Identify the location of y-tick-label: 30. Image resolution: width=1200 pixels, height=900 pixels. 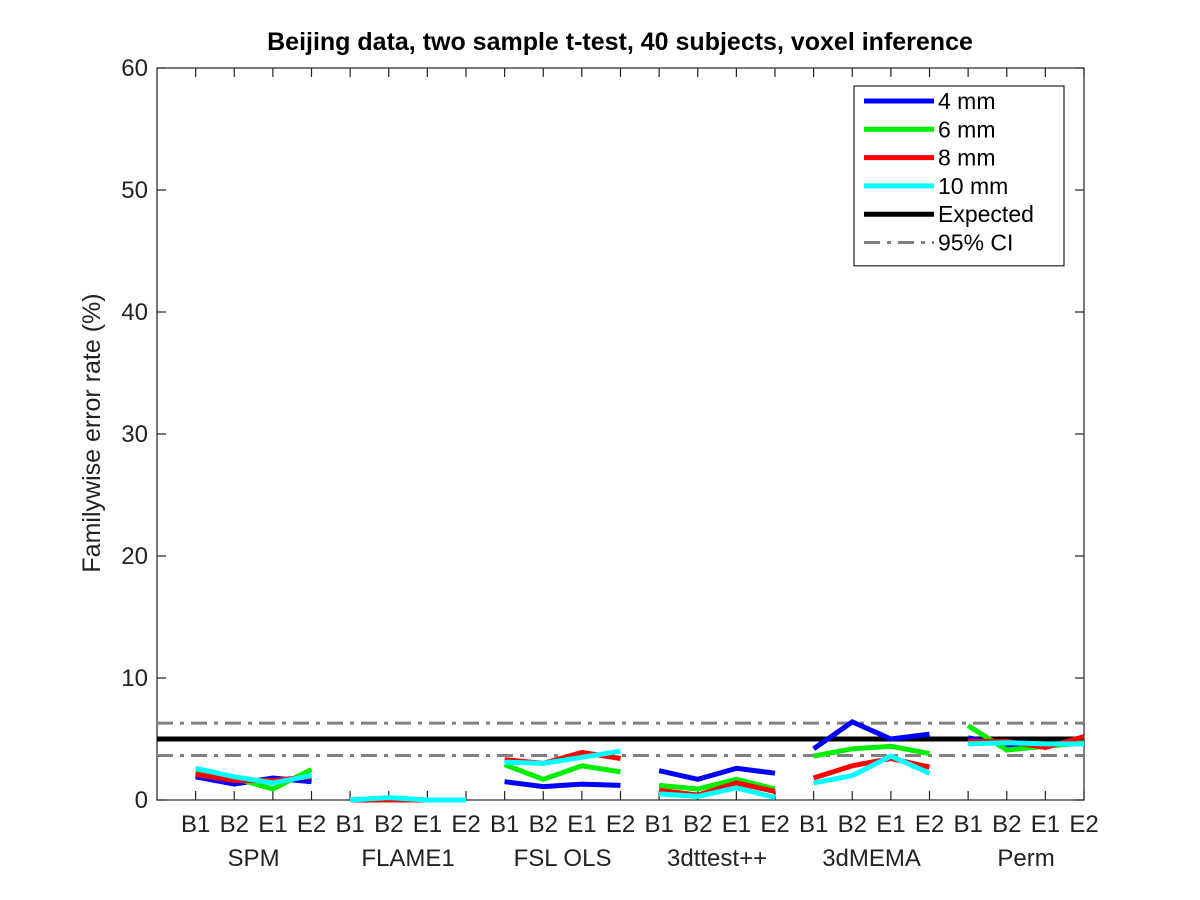
(134, 434).